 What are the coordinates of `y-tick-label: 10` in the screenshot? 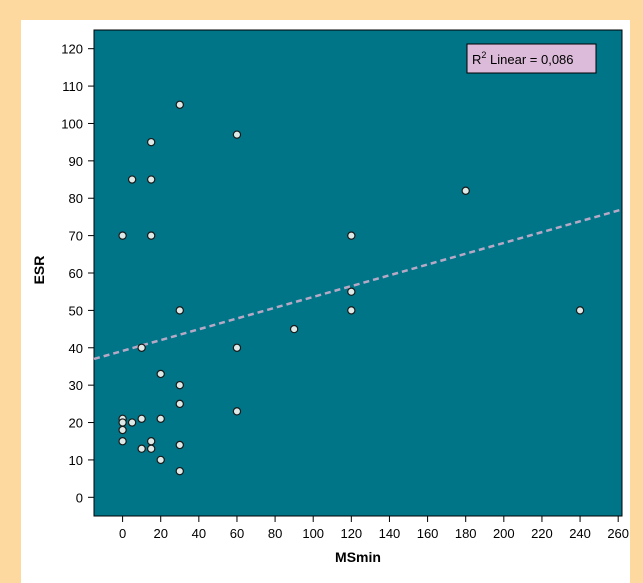 It's located at (76, 460).